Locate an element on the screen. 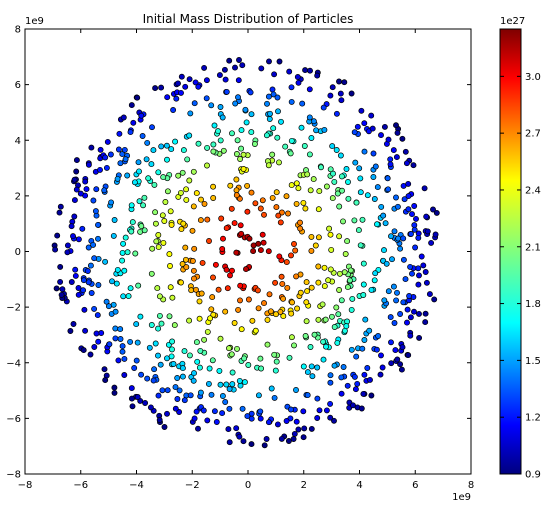  colorbar-gradient is located at coordinates (510, 251).